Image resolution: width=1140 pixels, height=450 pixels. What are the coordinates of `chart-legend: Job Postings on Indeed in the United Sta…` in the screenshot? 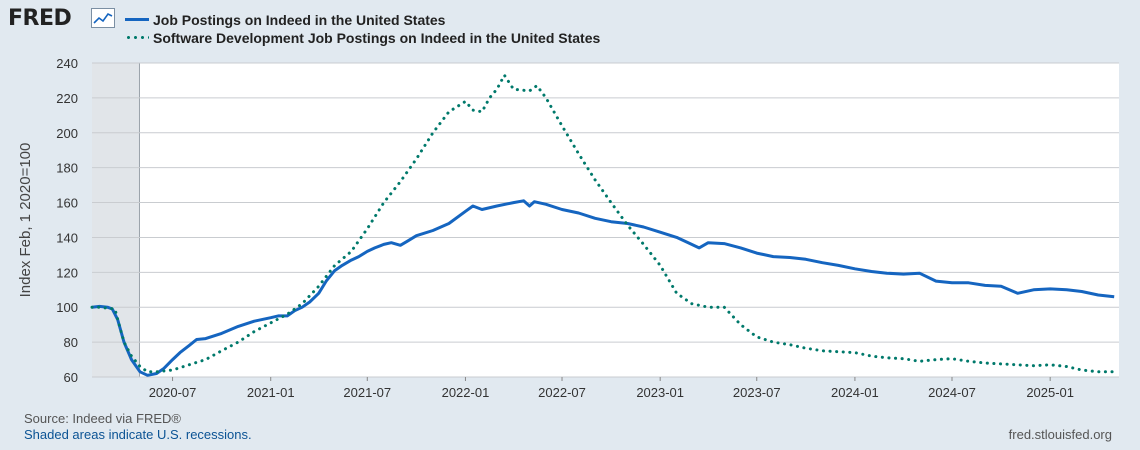 It's located at (362, 29).